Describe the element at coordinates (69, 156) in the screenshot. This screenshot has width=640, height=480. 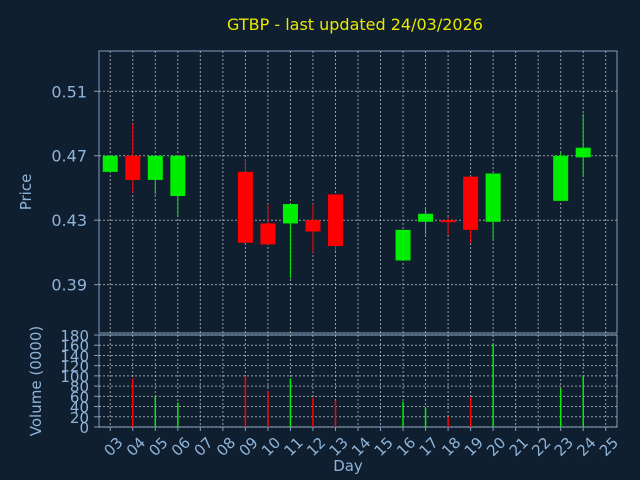
I see `price-y-tick: 0.47` at that location.